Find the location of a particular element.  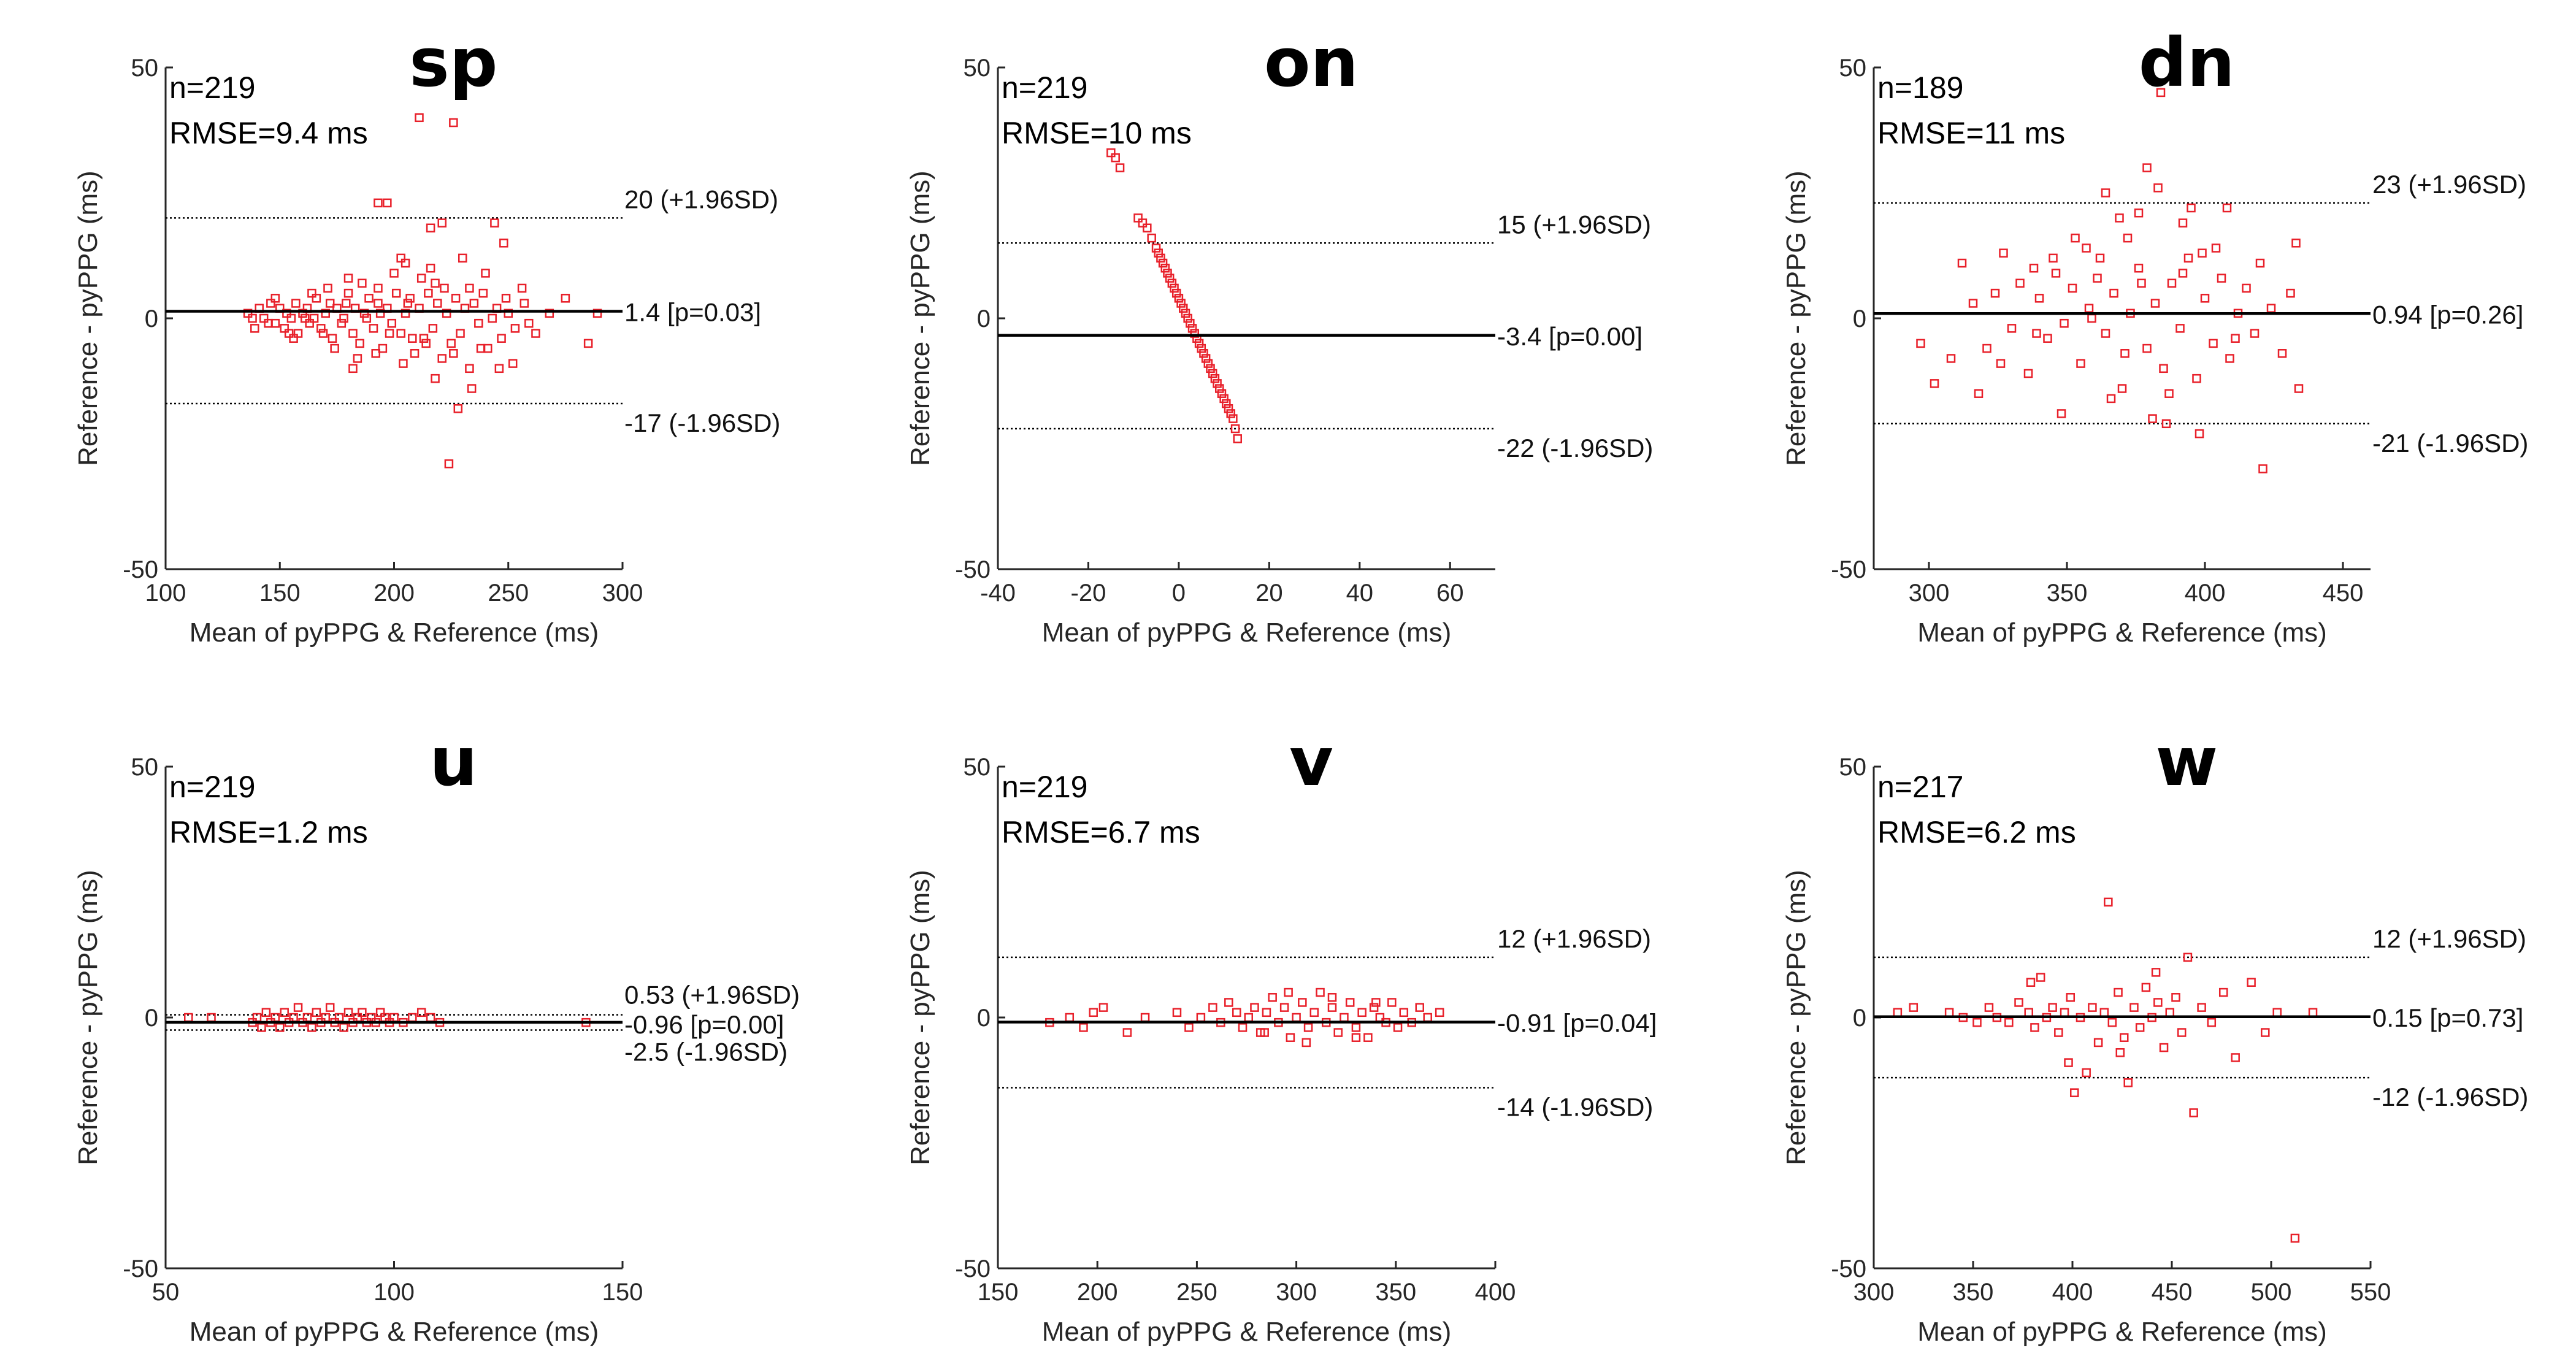

x-tick-label: -20 is located at coordinates (1088, 593).